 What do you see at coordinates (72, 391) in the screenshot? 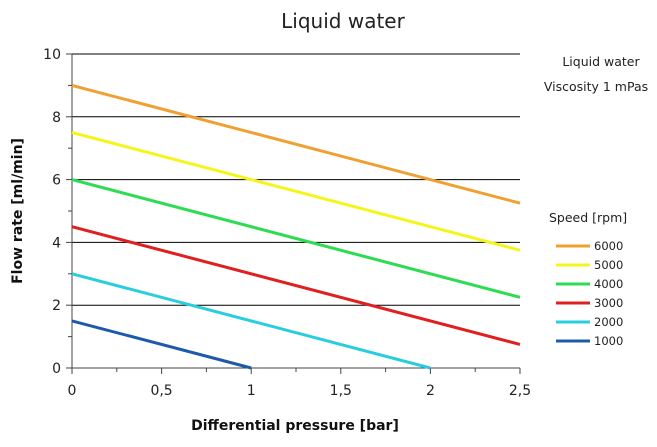
I see `x-tick-label: 0` at bounding box center [72, 391].